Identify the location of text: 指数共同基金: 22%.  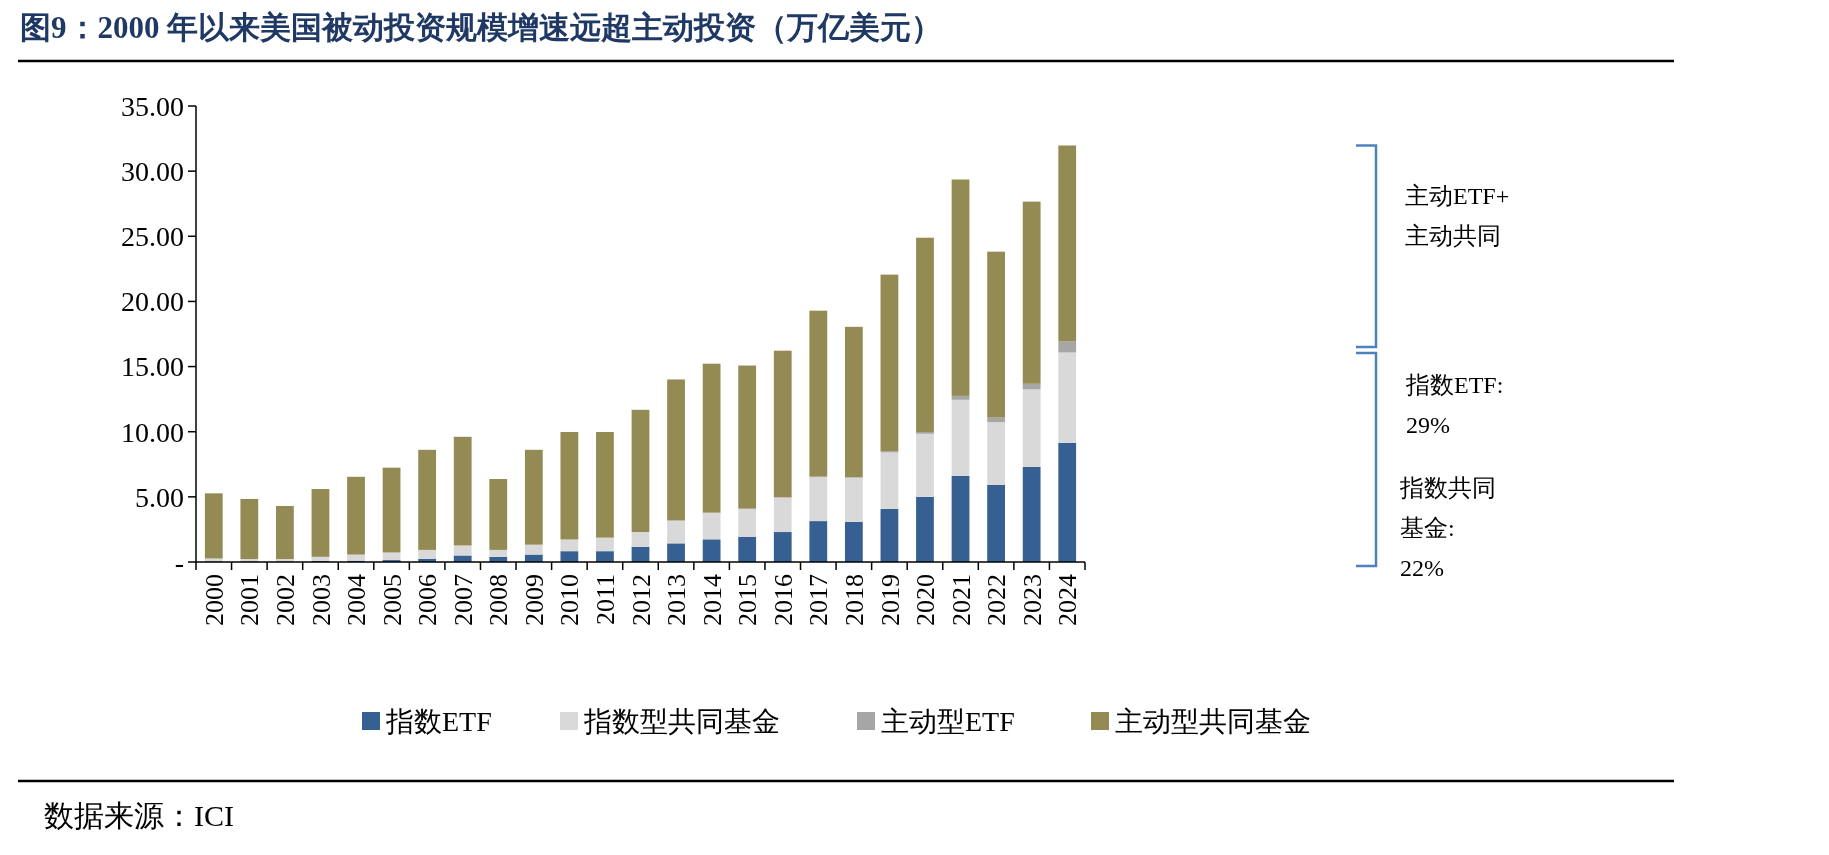
(1447, 528).